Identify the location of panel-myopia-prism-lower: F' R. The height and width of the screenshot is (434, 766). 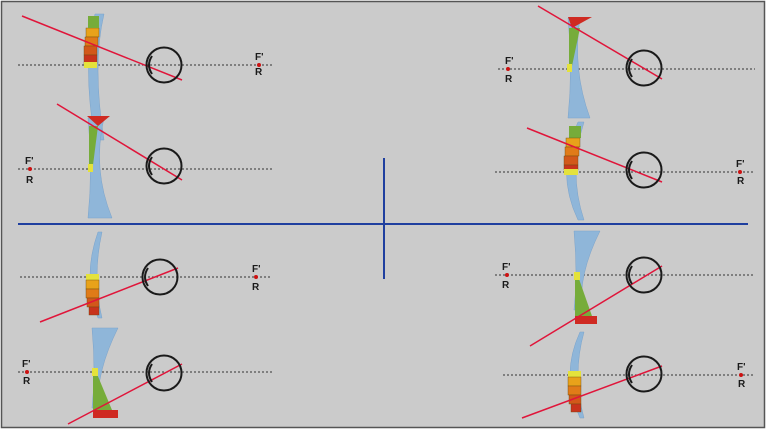
(145, 376).